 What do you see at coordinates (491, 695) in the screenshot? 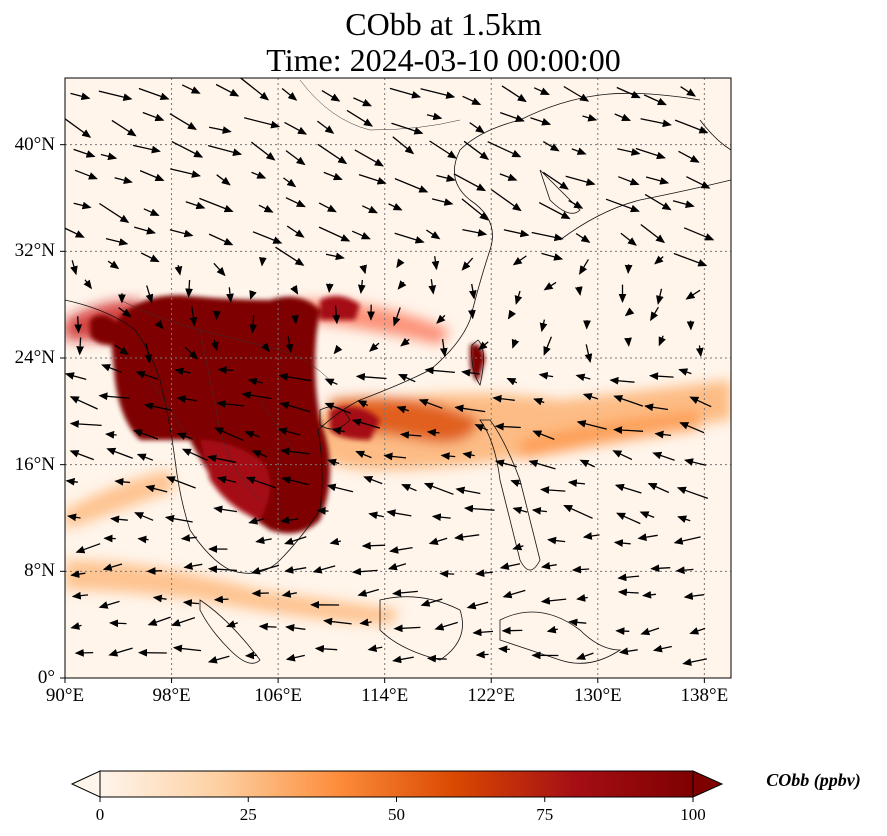
I see `lon-tick-label: 122°E` at bounding box center [491, 695].